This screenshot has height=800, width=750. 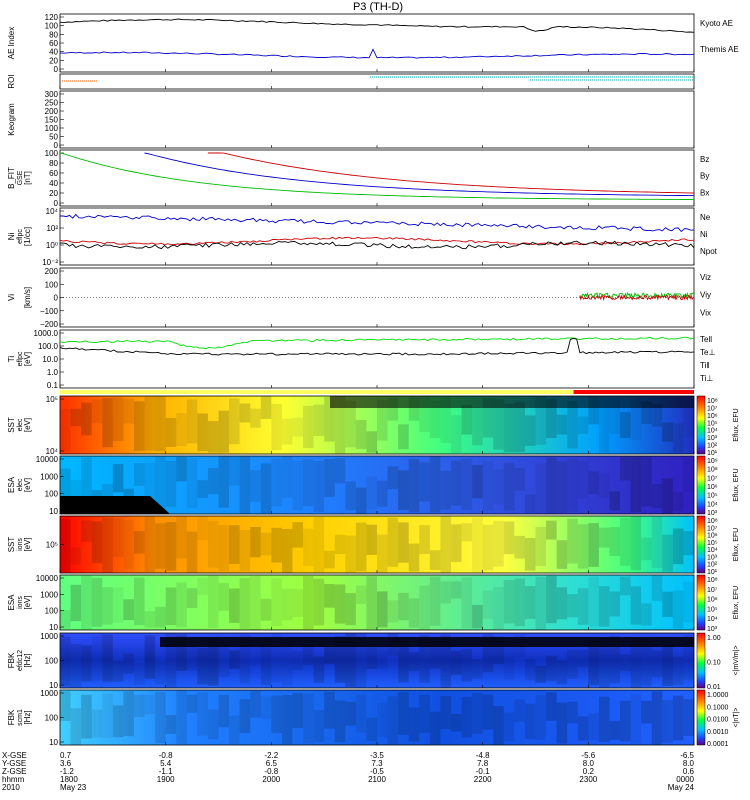 What do you see at coordinates (712, 513) in the screenshot?
I see `esa_e-colorbar-label: 10³` at bounding box center [712, 513].